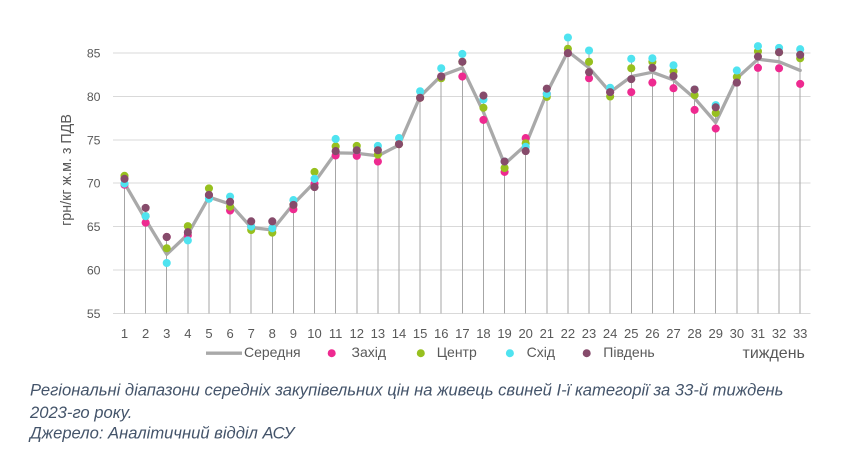 The width and height of the screenshot is (848, 456). What do you see at coordinates (694, 333) in the screenshot?
I see `svg-text: 28` at bounding box center [694, 333].